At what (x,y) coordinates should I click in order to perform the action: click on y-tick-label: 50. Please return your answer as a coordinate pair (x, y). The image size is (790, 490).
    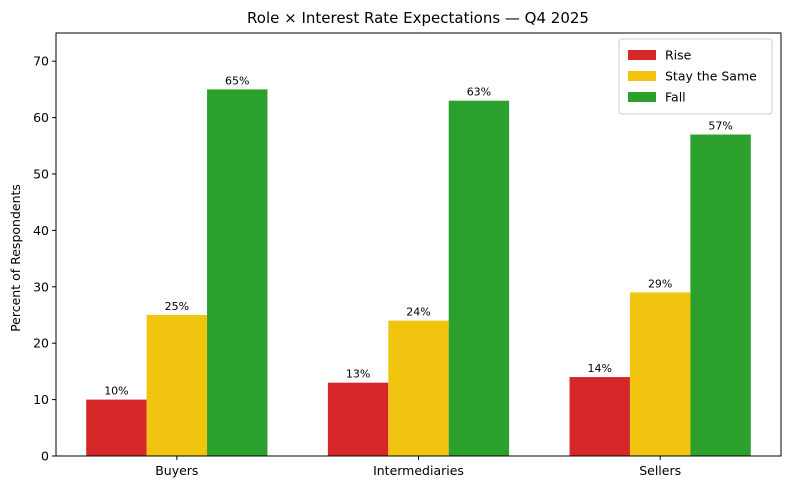
    Looking at the image, I should click on (41, 174).